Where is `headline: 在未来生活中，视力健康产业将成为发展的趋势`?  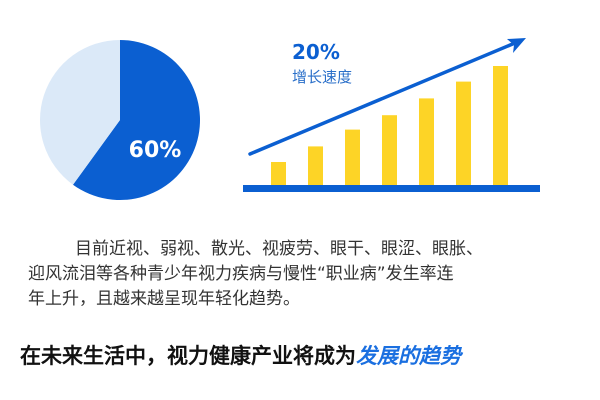 headline: 在未来生活中，视力健康产业将成为发展的趋势 is located at coordinates (240, 355).